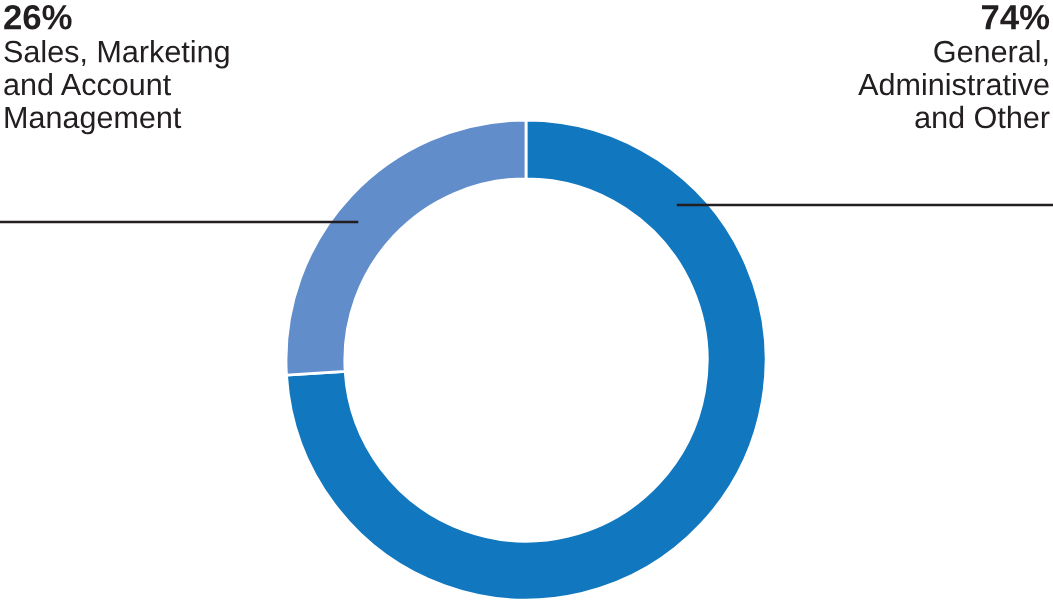 The height and width of the screenshot is (611, 1053). Describe the element at coordinates (116, 87) in the screenshot. I see `slice-label: Sales, Marketing and Account Management` at that location.